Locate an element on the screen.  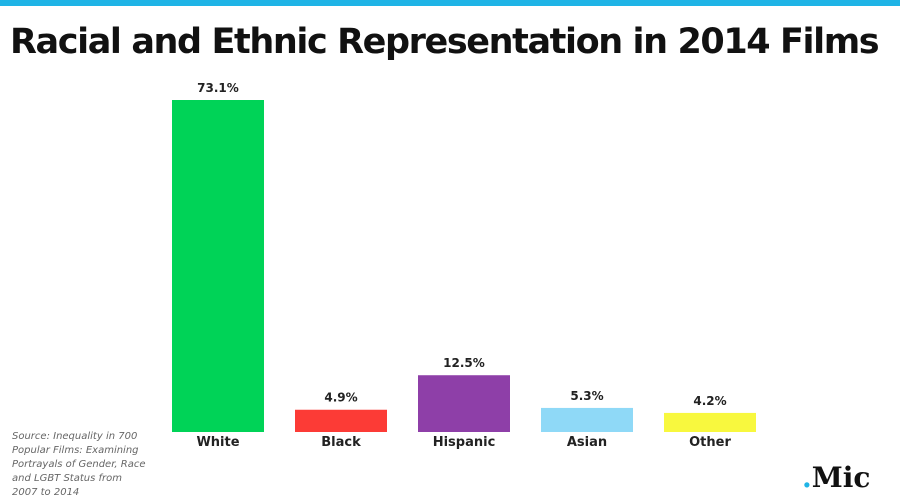
logo-text: Mic is located at coordinates (841, 477).